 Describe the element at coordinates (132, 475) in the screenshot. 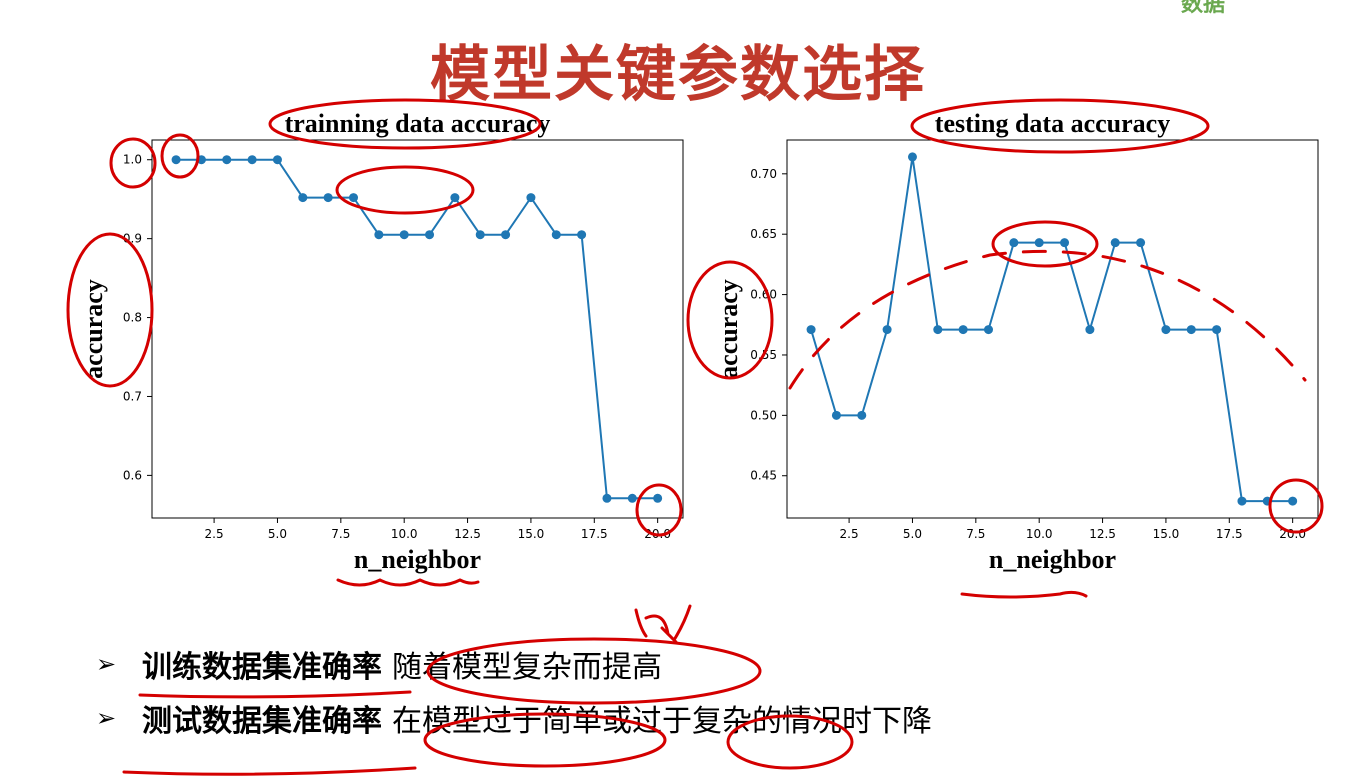

I see `y-tick-label: 0.6` at that location.